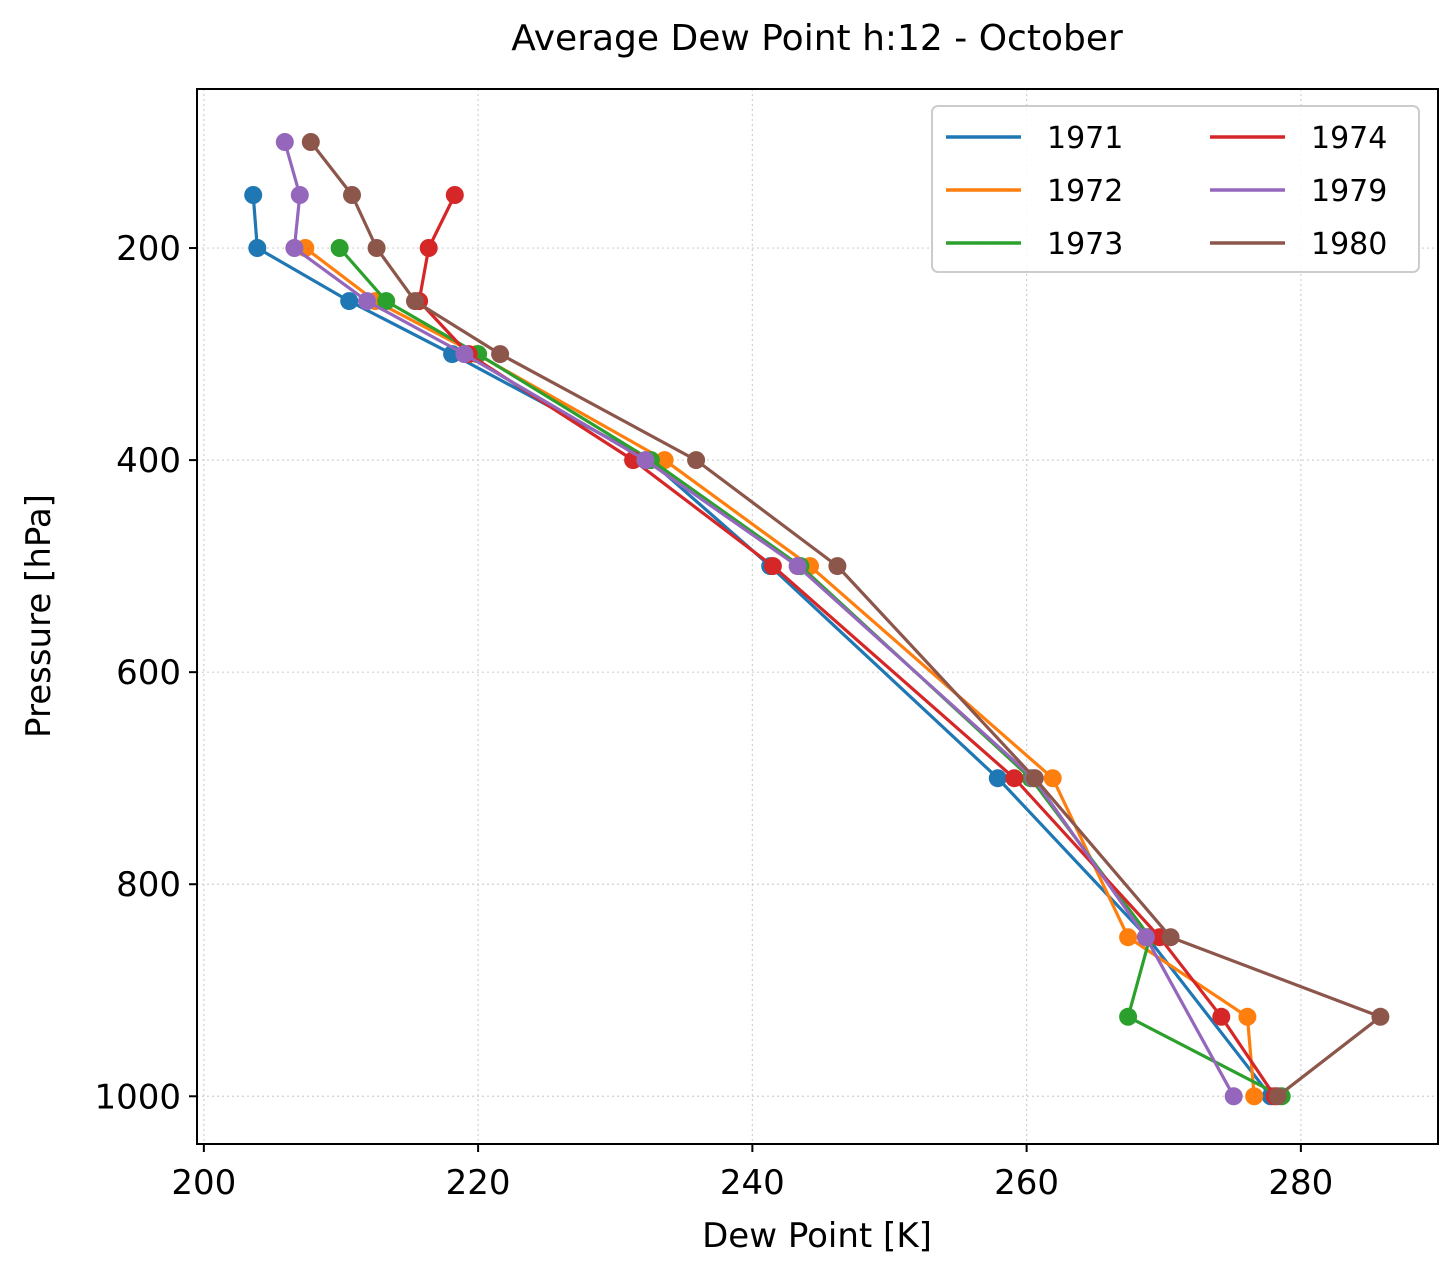  I want to click on legend-box, so click(1175, 189).